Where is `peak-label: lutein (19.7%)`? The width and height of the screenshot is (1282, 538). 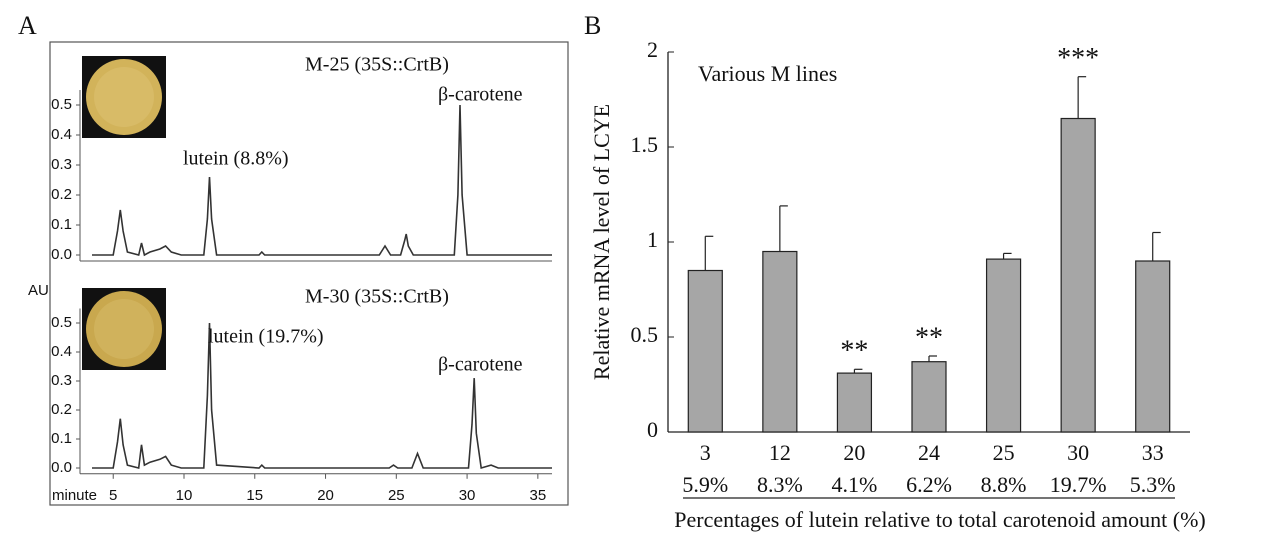 peak-label: lutein (19.7%) is located at coordinates (266, 337).